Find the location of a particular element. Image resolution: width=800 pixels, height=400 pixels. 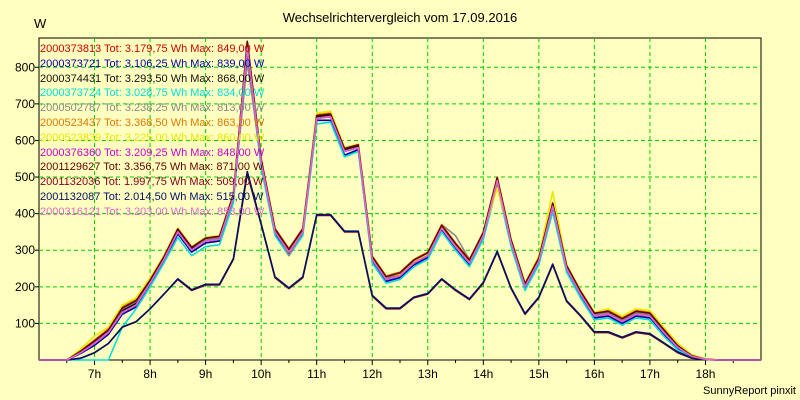

y-tick-label: 400 is located at coordinates (25, 214).